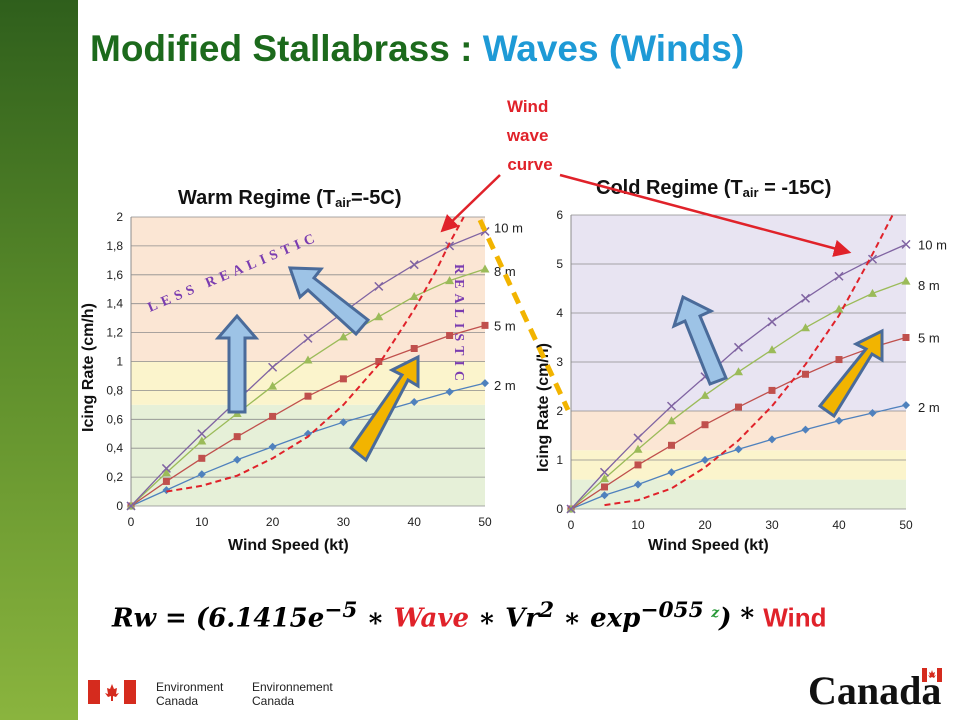 The image size is (960, 720). I want to click on wind-wave-curve-line, so click(315, 354).